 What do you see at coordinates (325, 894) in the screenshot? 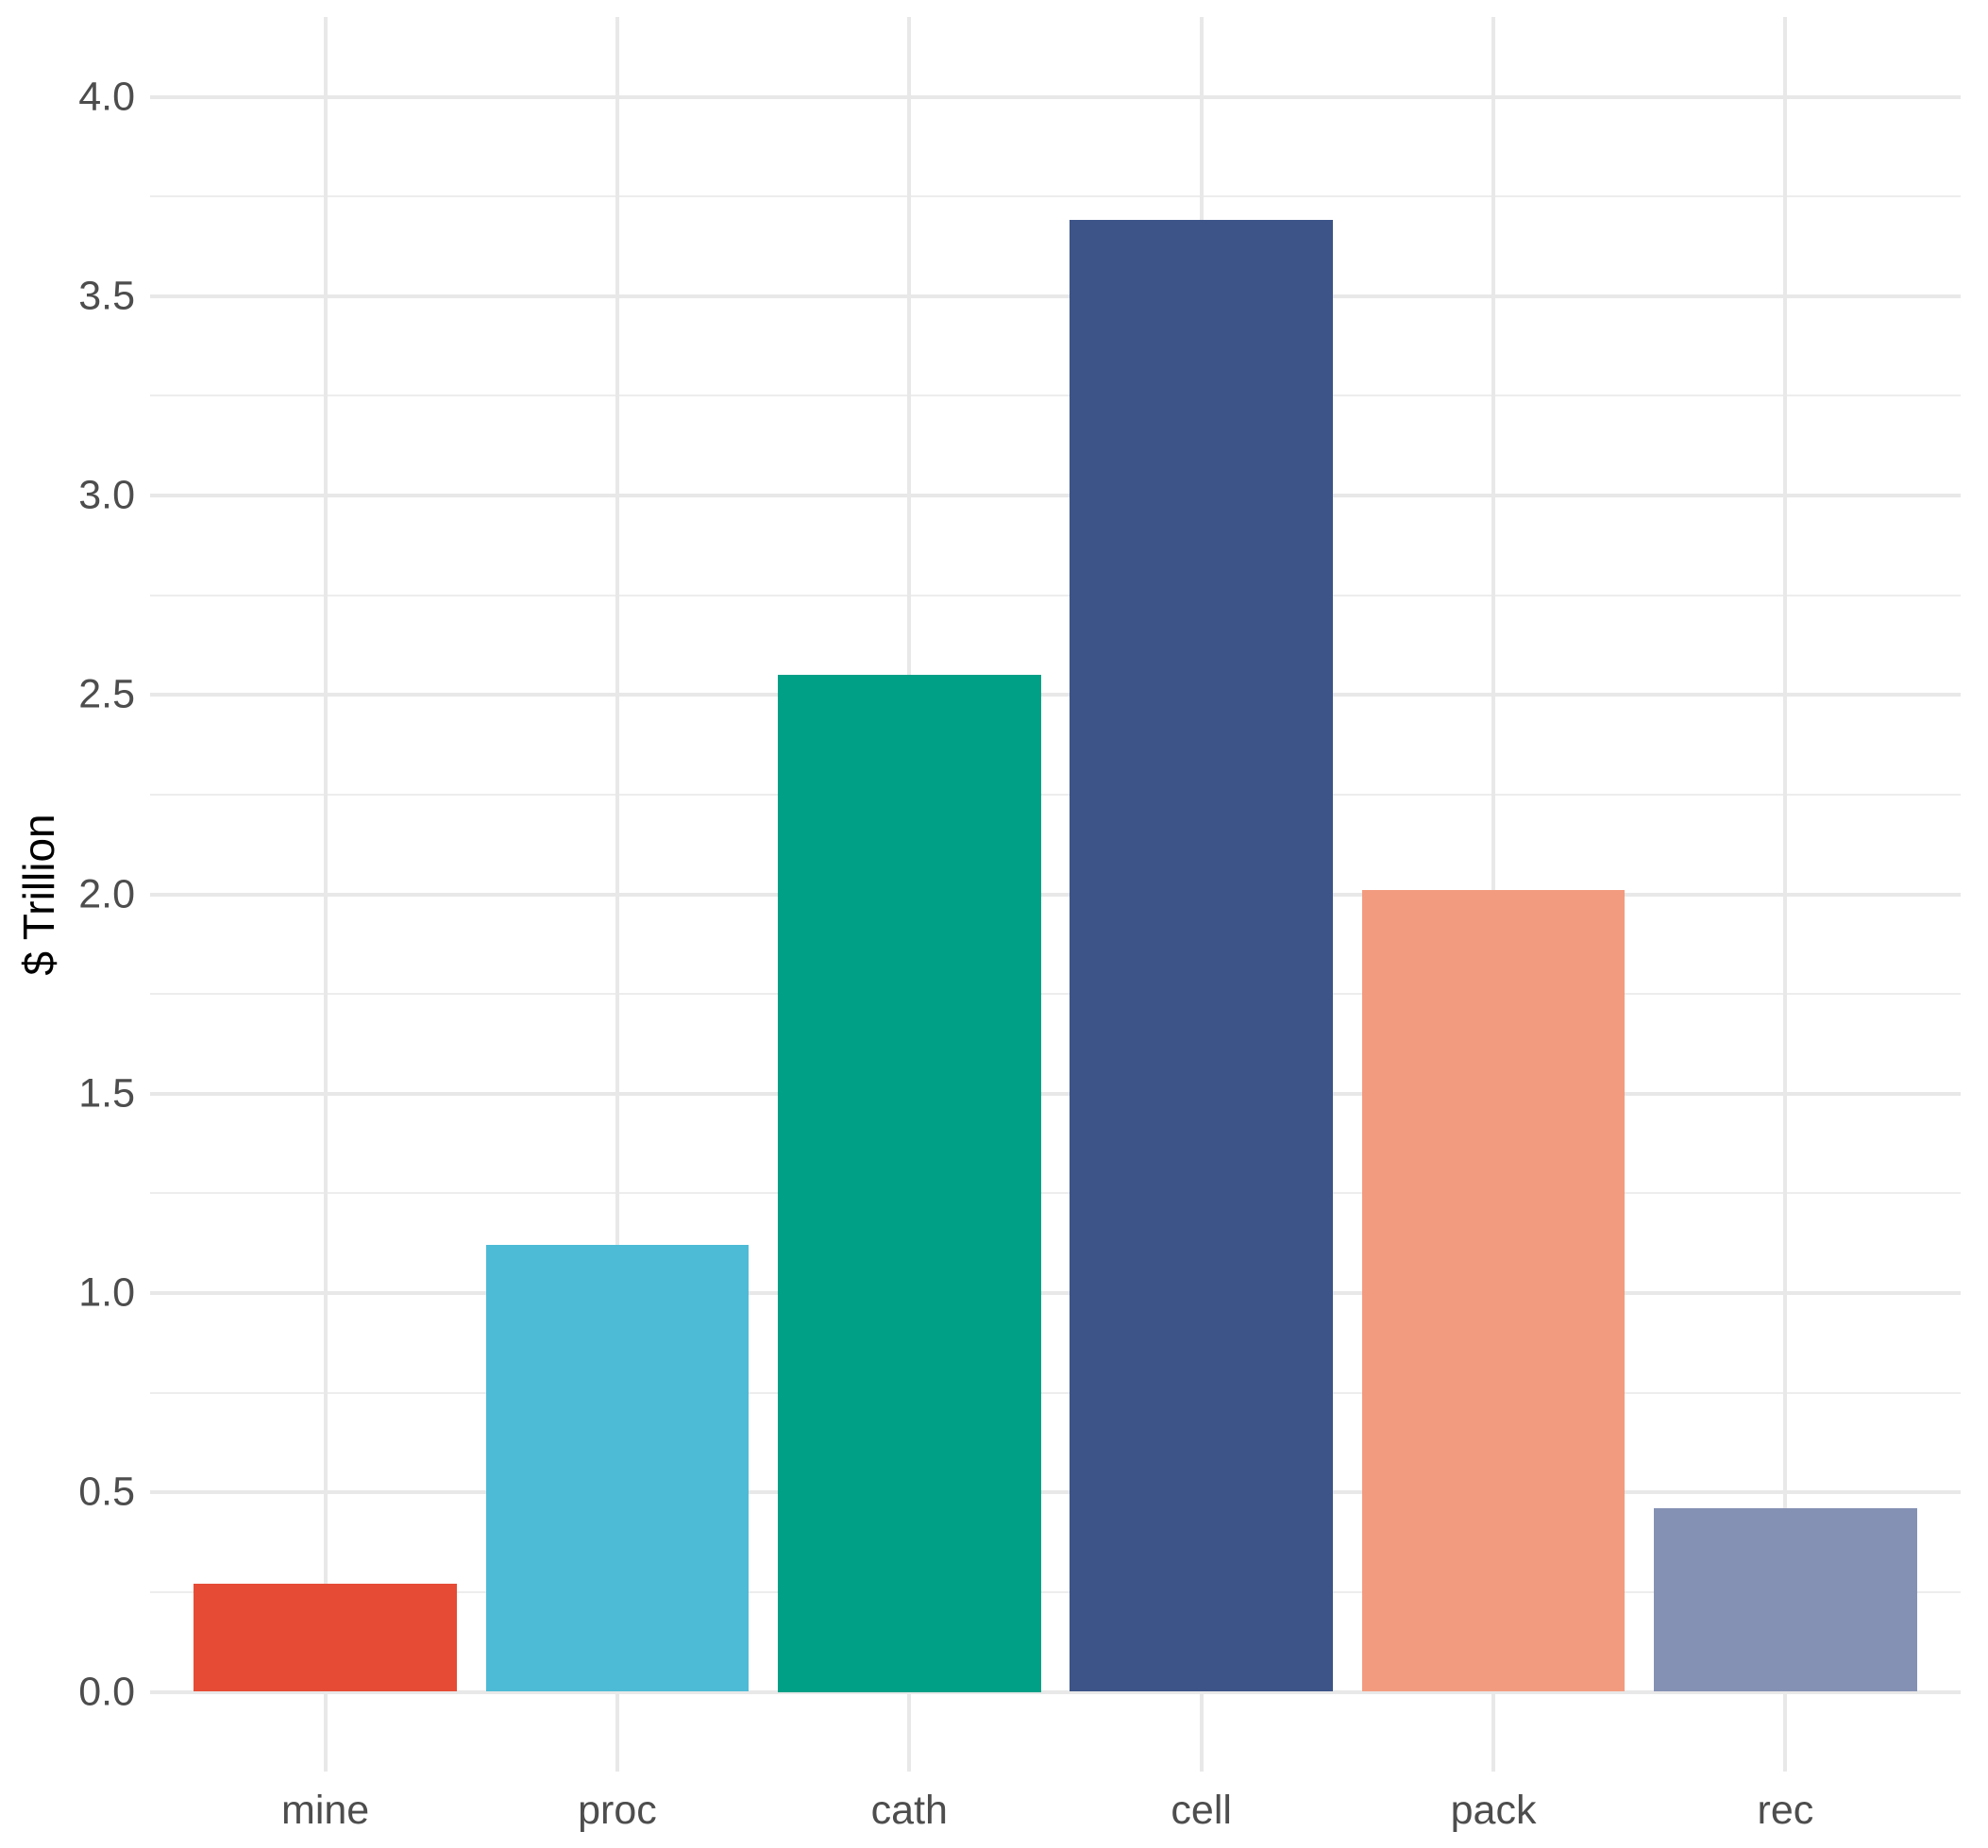
I see `vertical-gridline-mine` at bounding box center [325, 894].